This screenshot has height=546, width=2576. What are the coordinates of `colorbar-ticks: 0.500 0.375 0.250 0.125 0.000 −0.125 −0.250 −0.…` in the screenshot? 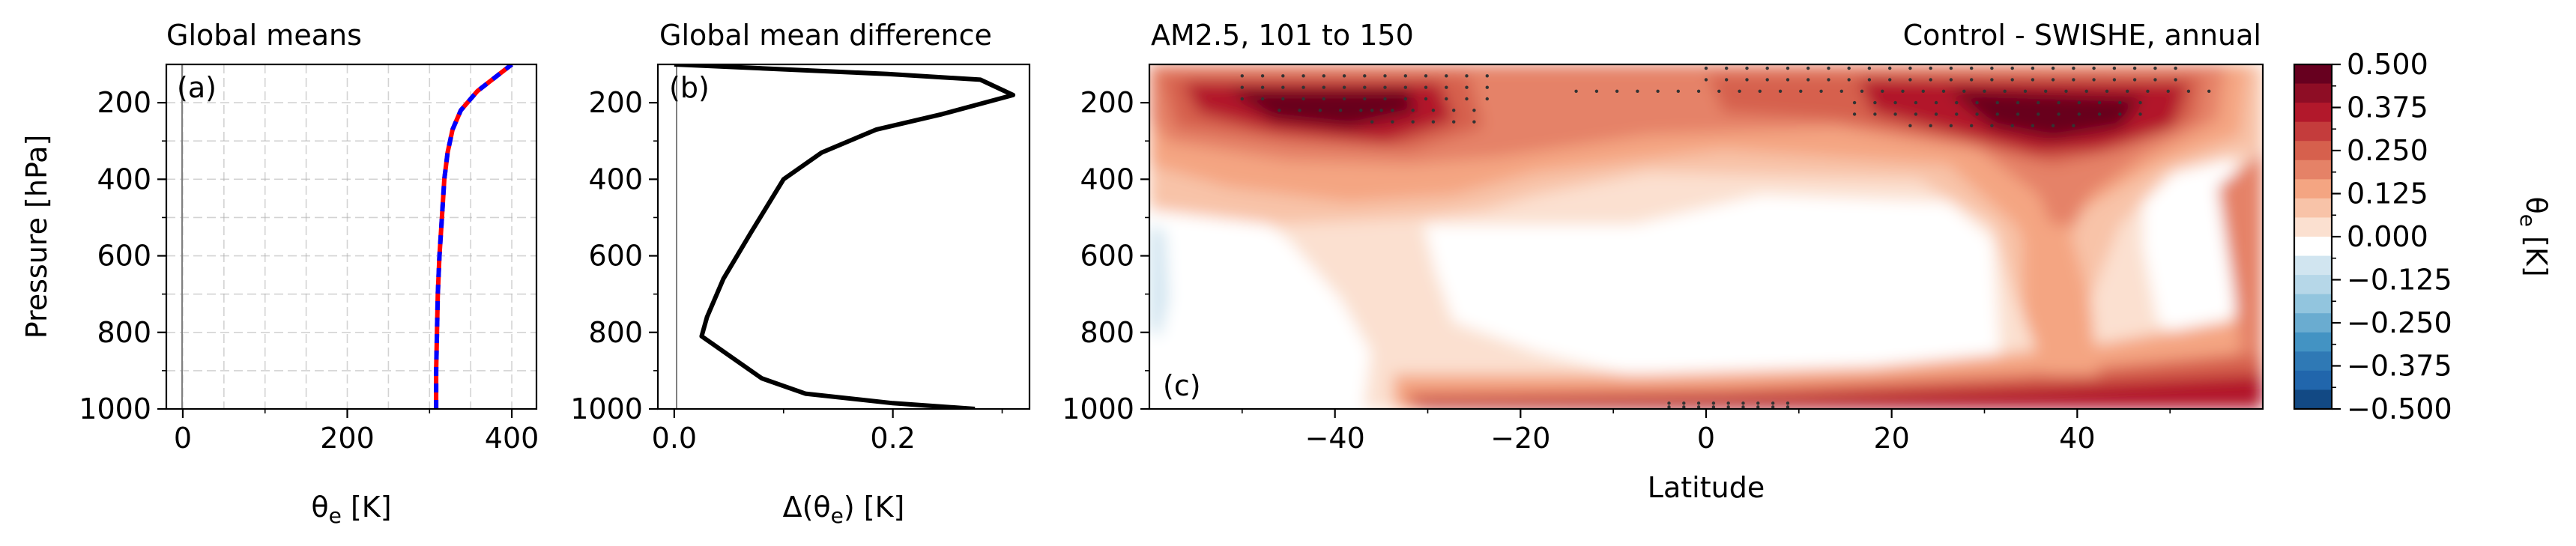 It's located at (2392, 236).